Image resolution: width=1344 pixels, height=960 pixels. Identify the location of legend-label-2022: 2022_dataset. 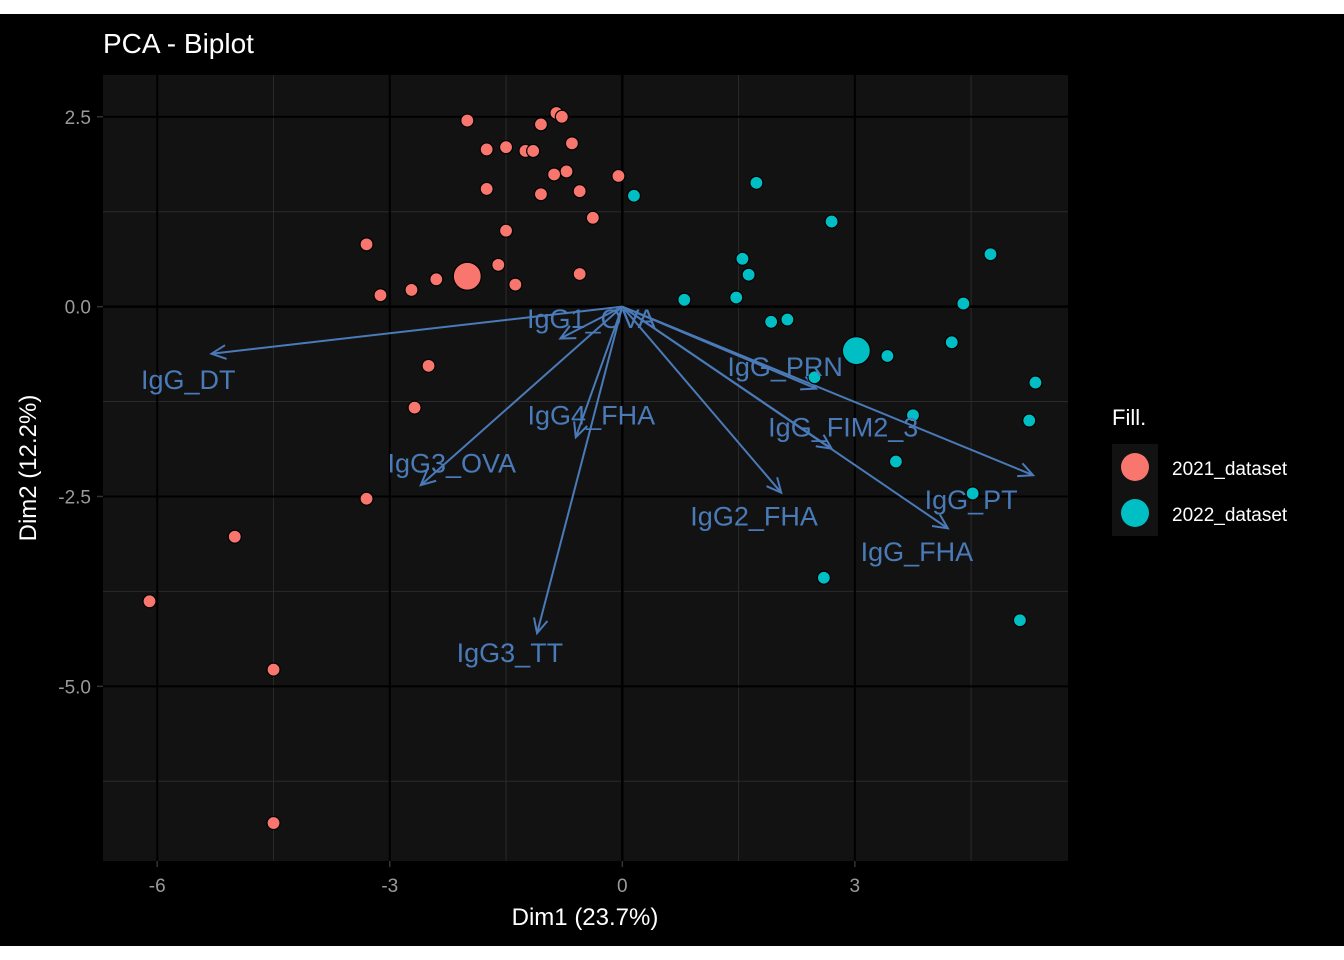
(1230, 515).